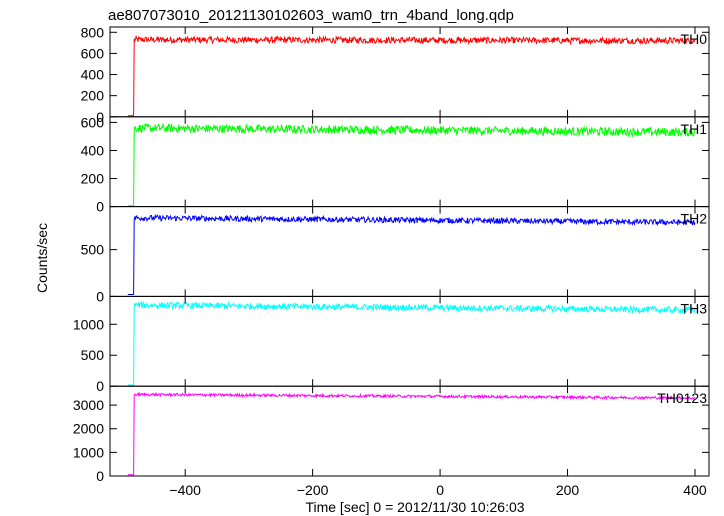 Image resolution: width=724 pixels, height=516 pixels. Describe the element at coordinates (411, 75) in the screenshot. I see `series-line-th0` at that location.